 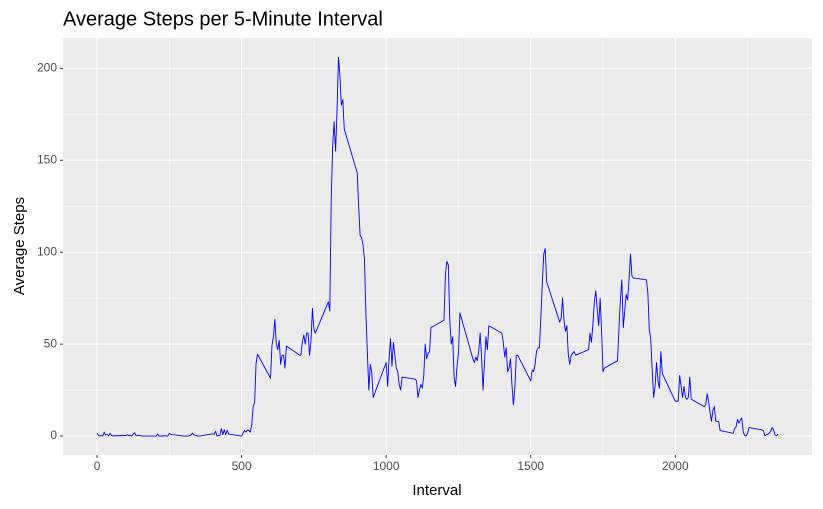 I want to click on x-axis-title: Interval, so click(x=436, y=490).